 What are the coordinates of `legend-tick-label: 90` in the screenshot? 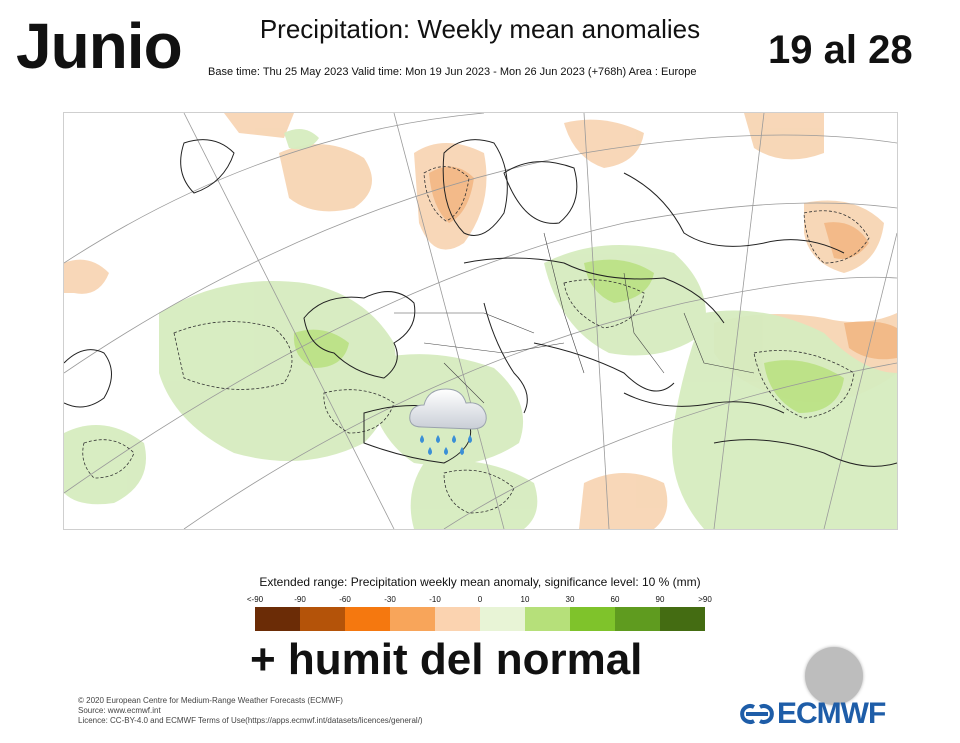 It's located at (660, 599).